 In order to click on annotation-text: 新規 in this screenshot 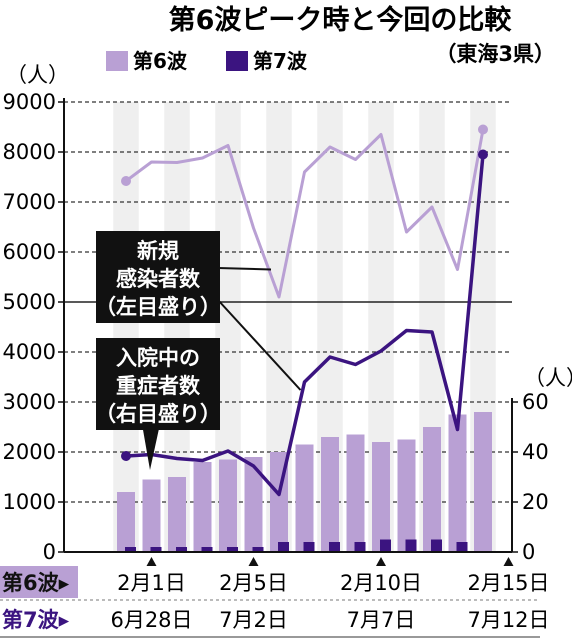, I will do `click(158, 251)`.